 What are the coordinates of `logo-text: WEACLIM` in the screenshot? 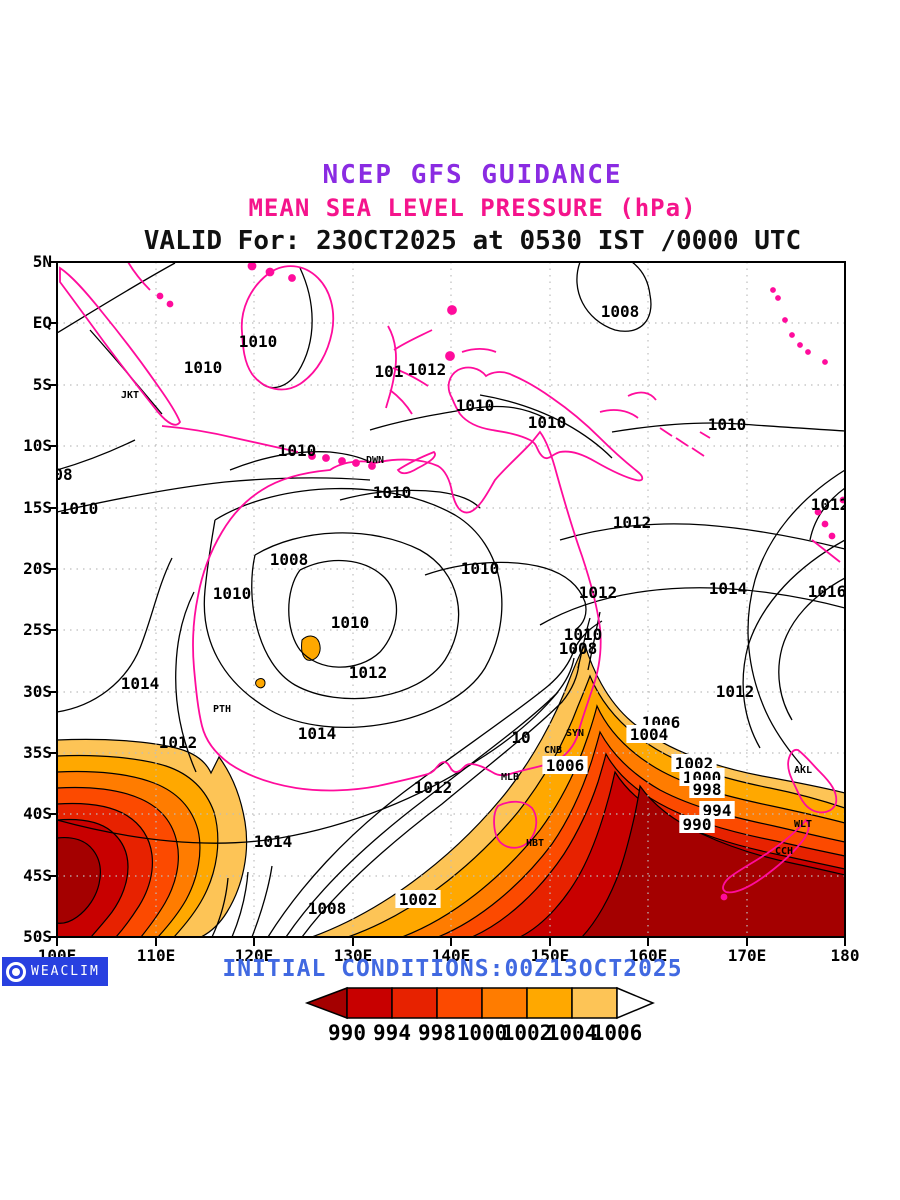 It's located at (65, 971).